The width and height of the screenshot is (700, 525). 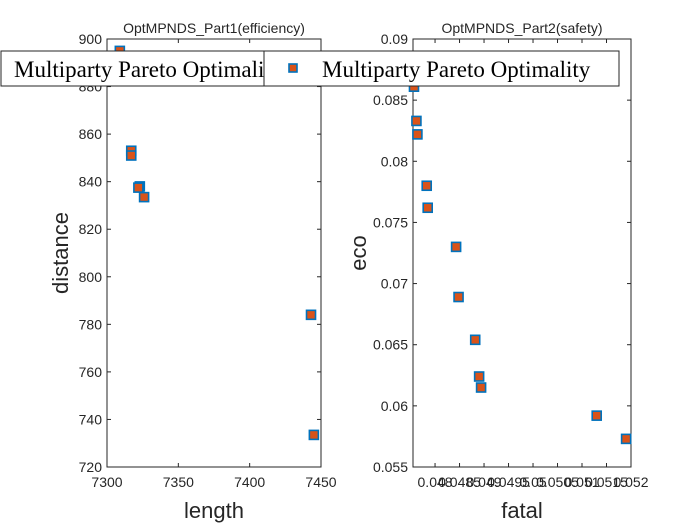 What do you see at coordinates (358, 252) in the screenshot?
I see `right-y-axis-label: eco` at bounding box center [358, 252].